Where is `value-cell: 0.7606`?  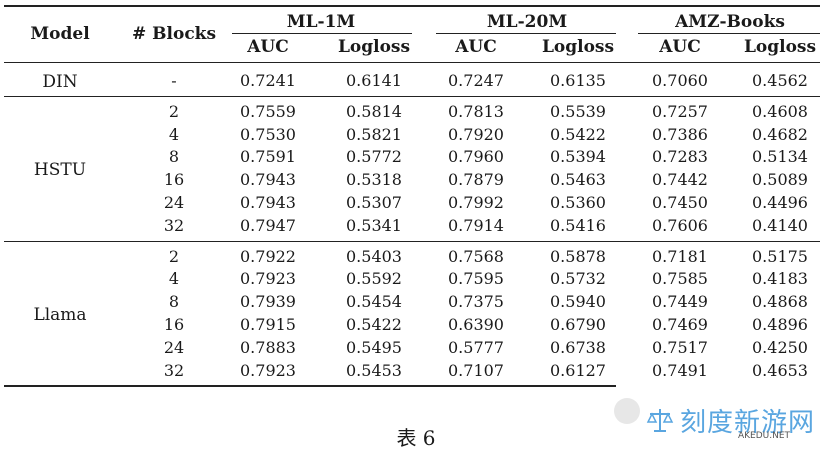 value-cell: 0.7606 is located at coordinates (680, 225).